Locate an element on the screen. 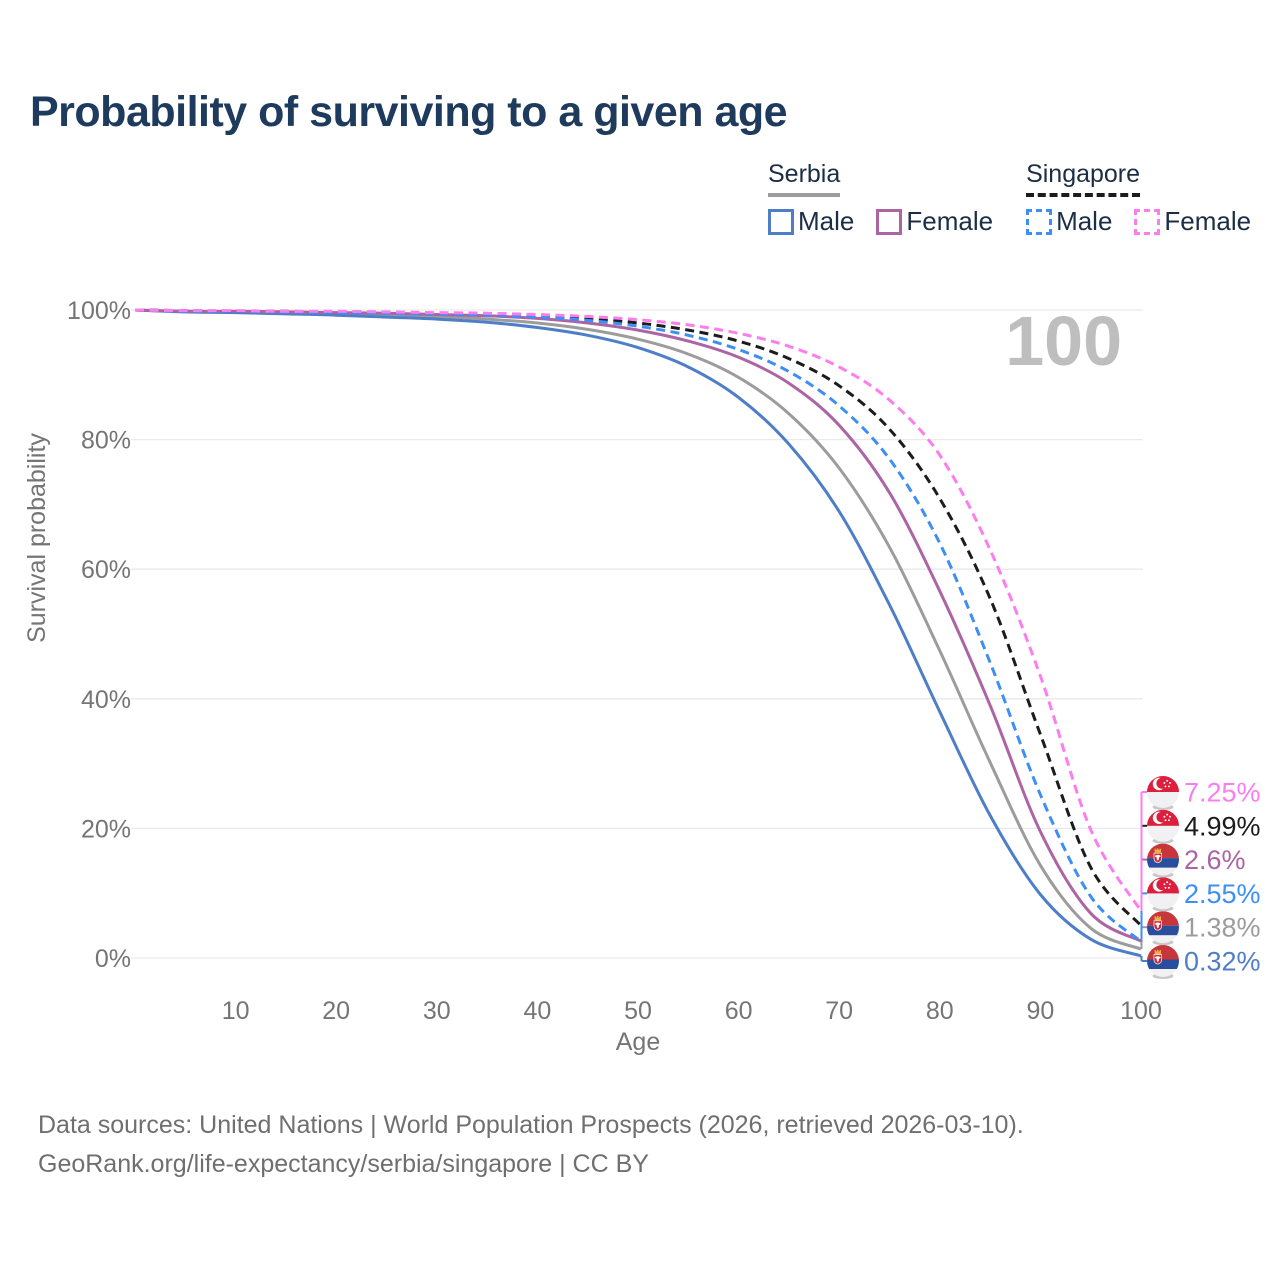  y-tick-label-100: 100% is located at coordinates (99, 311).